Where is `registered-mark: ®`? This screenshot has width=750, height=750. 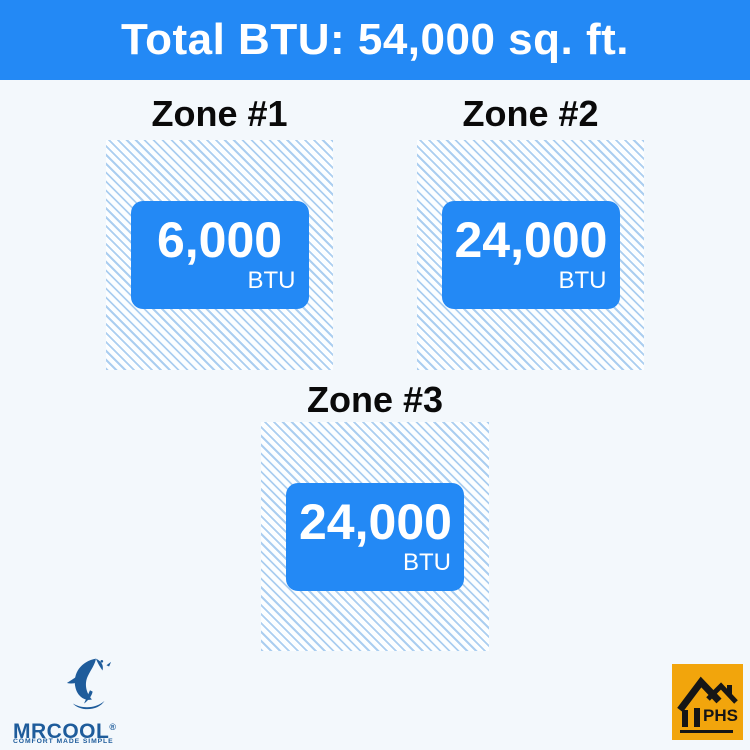 registered-mark: ® is located at coordinates (113, 727).